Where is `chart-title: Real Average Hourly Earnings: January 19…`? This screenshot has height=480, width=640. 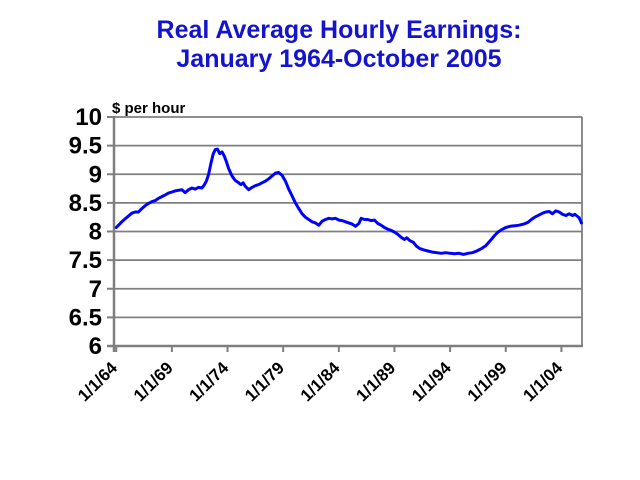 chart-title: Real Average Hourly Earnings: January 19… is located at coordinates (320, 45).